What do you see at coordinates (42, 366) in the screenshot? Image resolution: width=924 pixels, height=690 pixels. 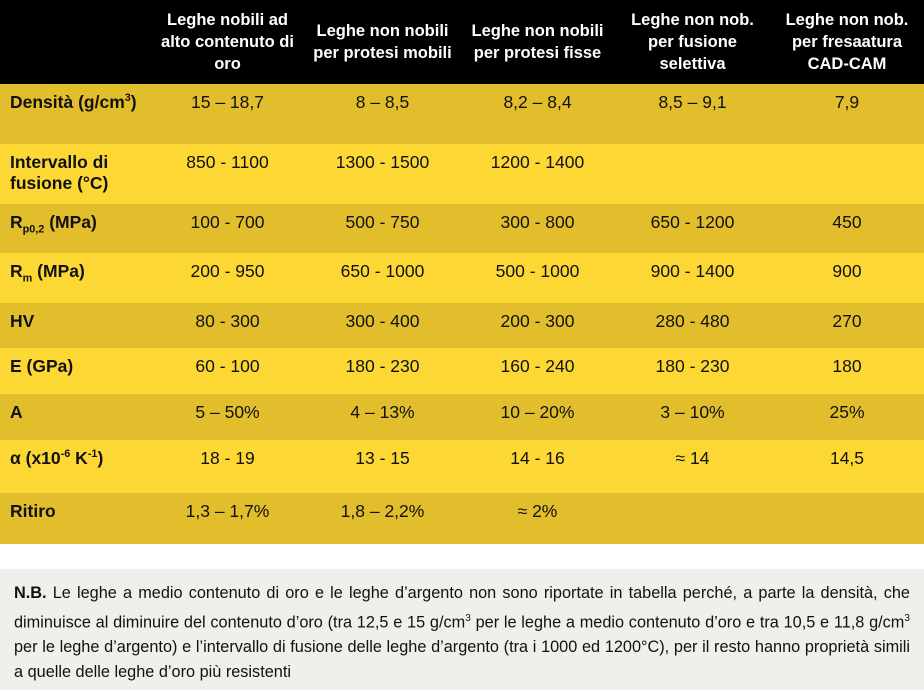 I see `row-label: E (GPa)` at bounding box center [42, 366].